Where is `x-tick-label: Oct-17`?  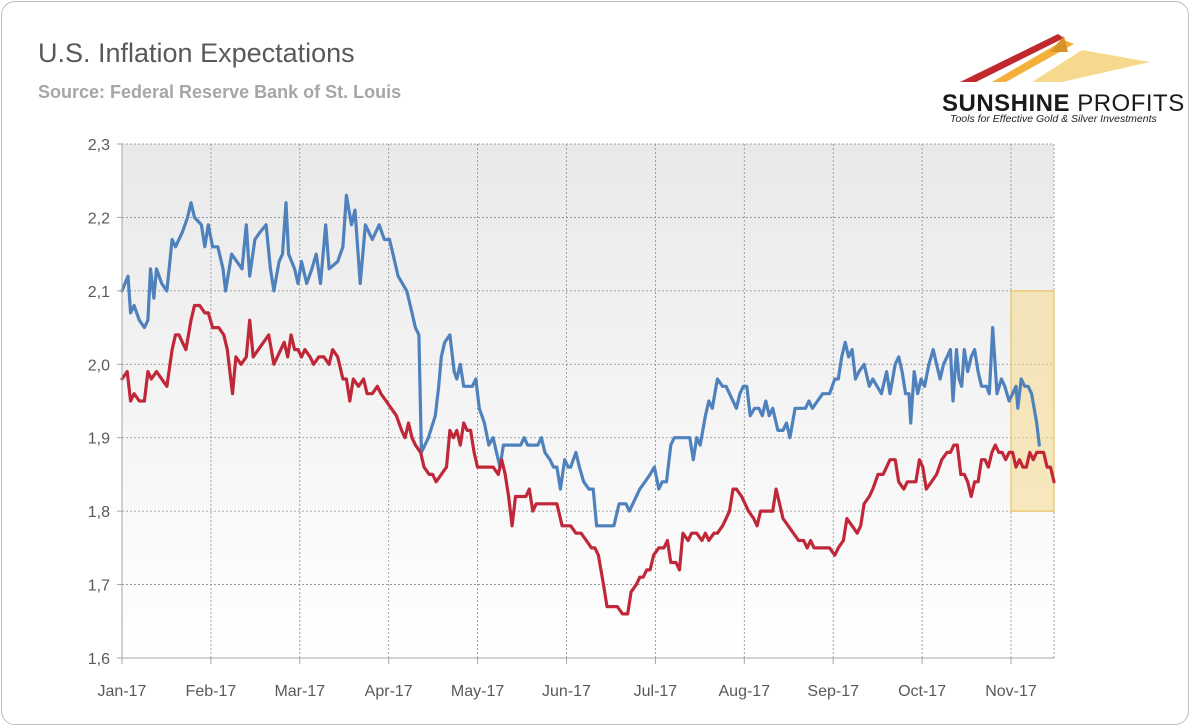
x-tick-label: Oct-17 is located at coordinates (922, 691).